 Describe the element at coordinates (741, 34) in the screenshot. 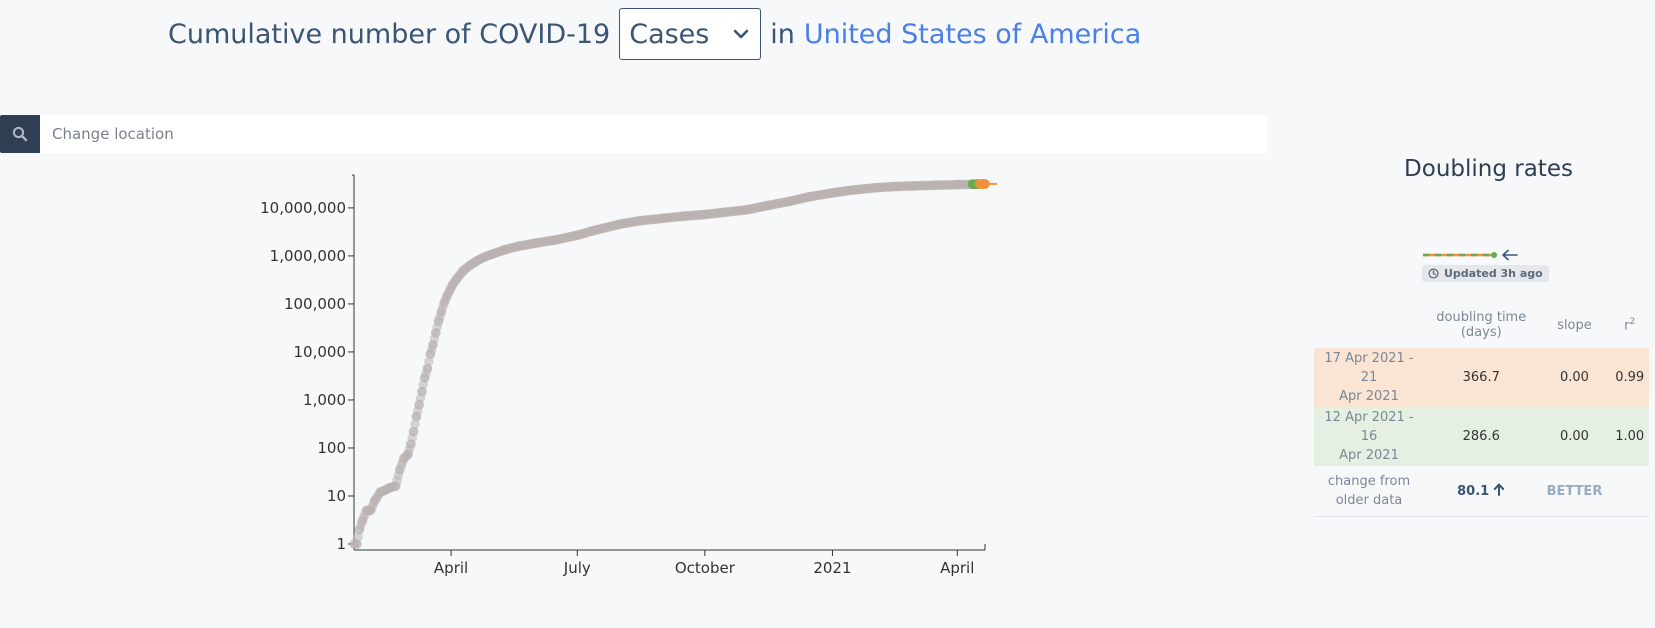

I see `chevron-down-icon` at that location.